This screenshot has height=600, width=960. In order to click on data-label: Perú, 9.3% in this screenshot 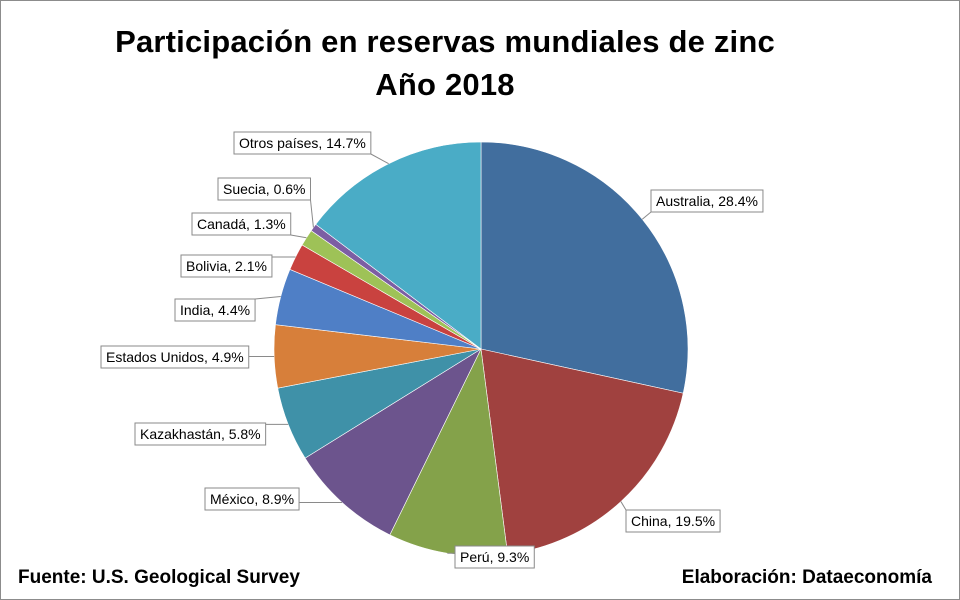, I will do `click(494, 557)`.